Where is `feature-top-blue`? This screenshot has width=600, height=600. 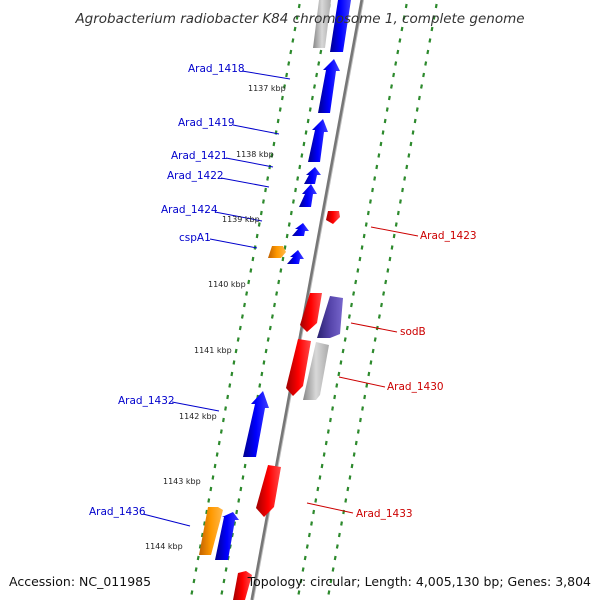 feature-top-blue is located at coordinates (340, 26).